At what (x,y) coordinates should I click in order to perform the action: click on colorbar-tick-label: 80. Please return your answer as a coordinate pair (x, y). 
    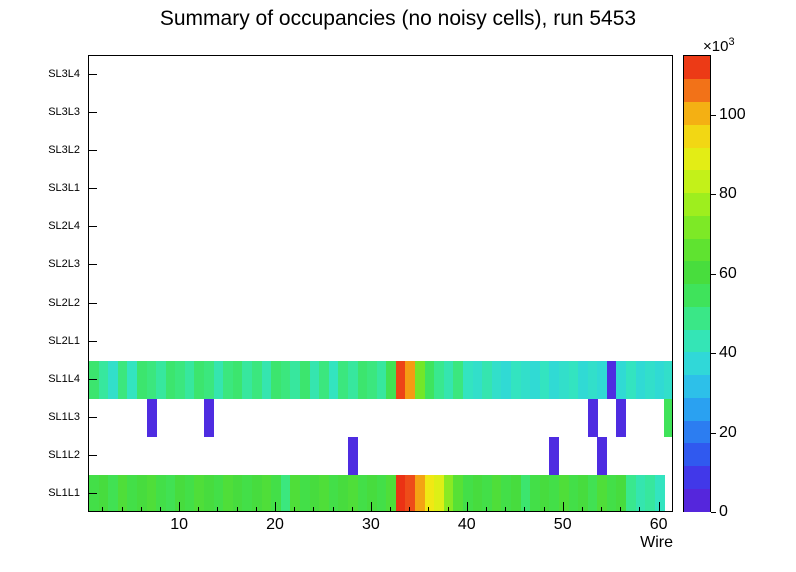
    Looking at the image, I should click on (728, 194).